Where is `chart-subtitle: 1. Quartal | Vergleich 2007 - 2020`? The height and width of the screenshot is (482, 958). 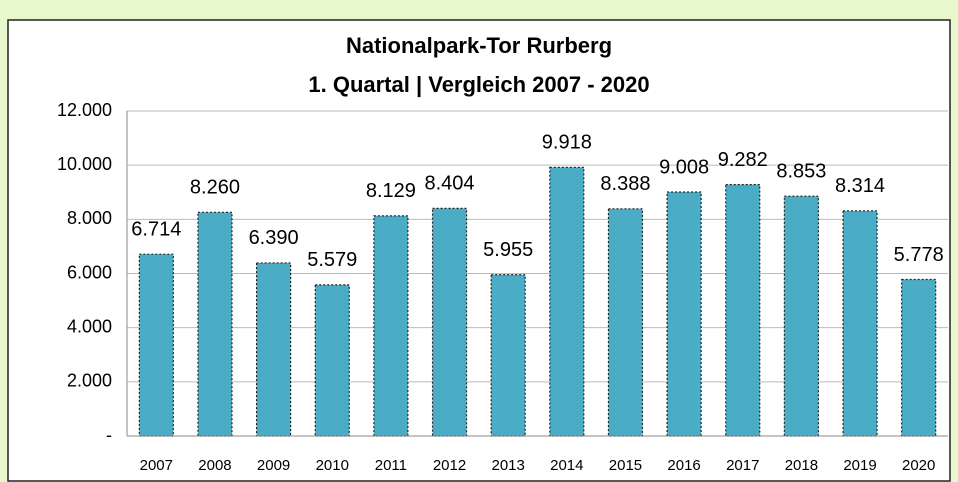
chart-subtitle: 1. Quartal | Vergleich 2007 - 2020 is located at coordinates (478, 84).